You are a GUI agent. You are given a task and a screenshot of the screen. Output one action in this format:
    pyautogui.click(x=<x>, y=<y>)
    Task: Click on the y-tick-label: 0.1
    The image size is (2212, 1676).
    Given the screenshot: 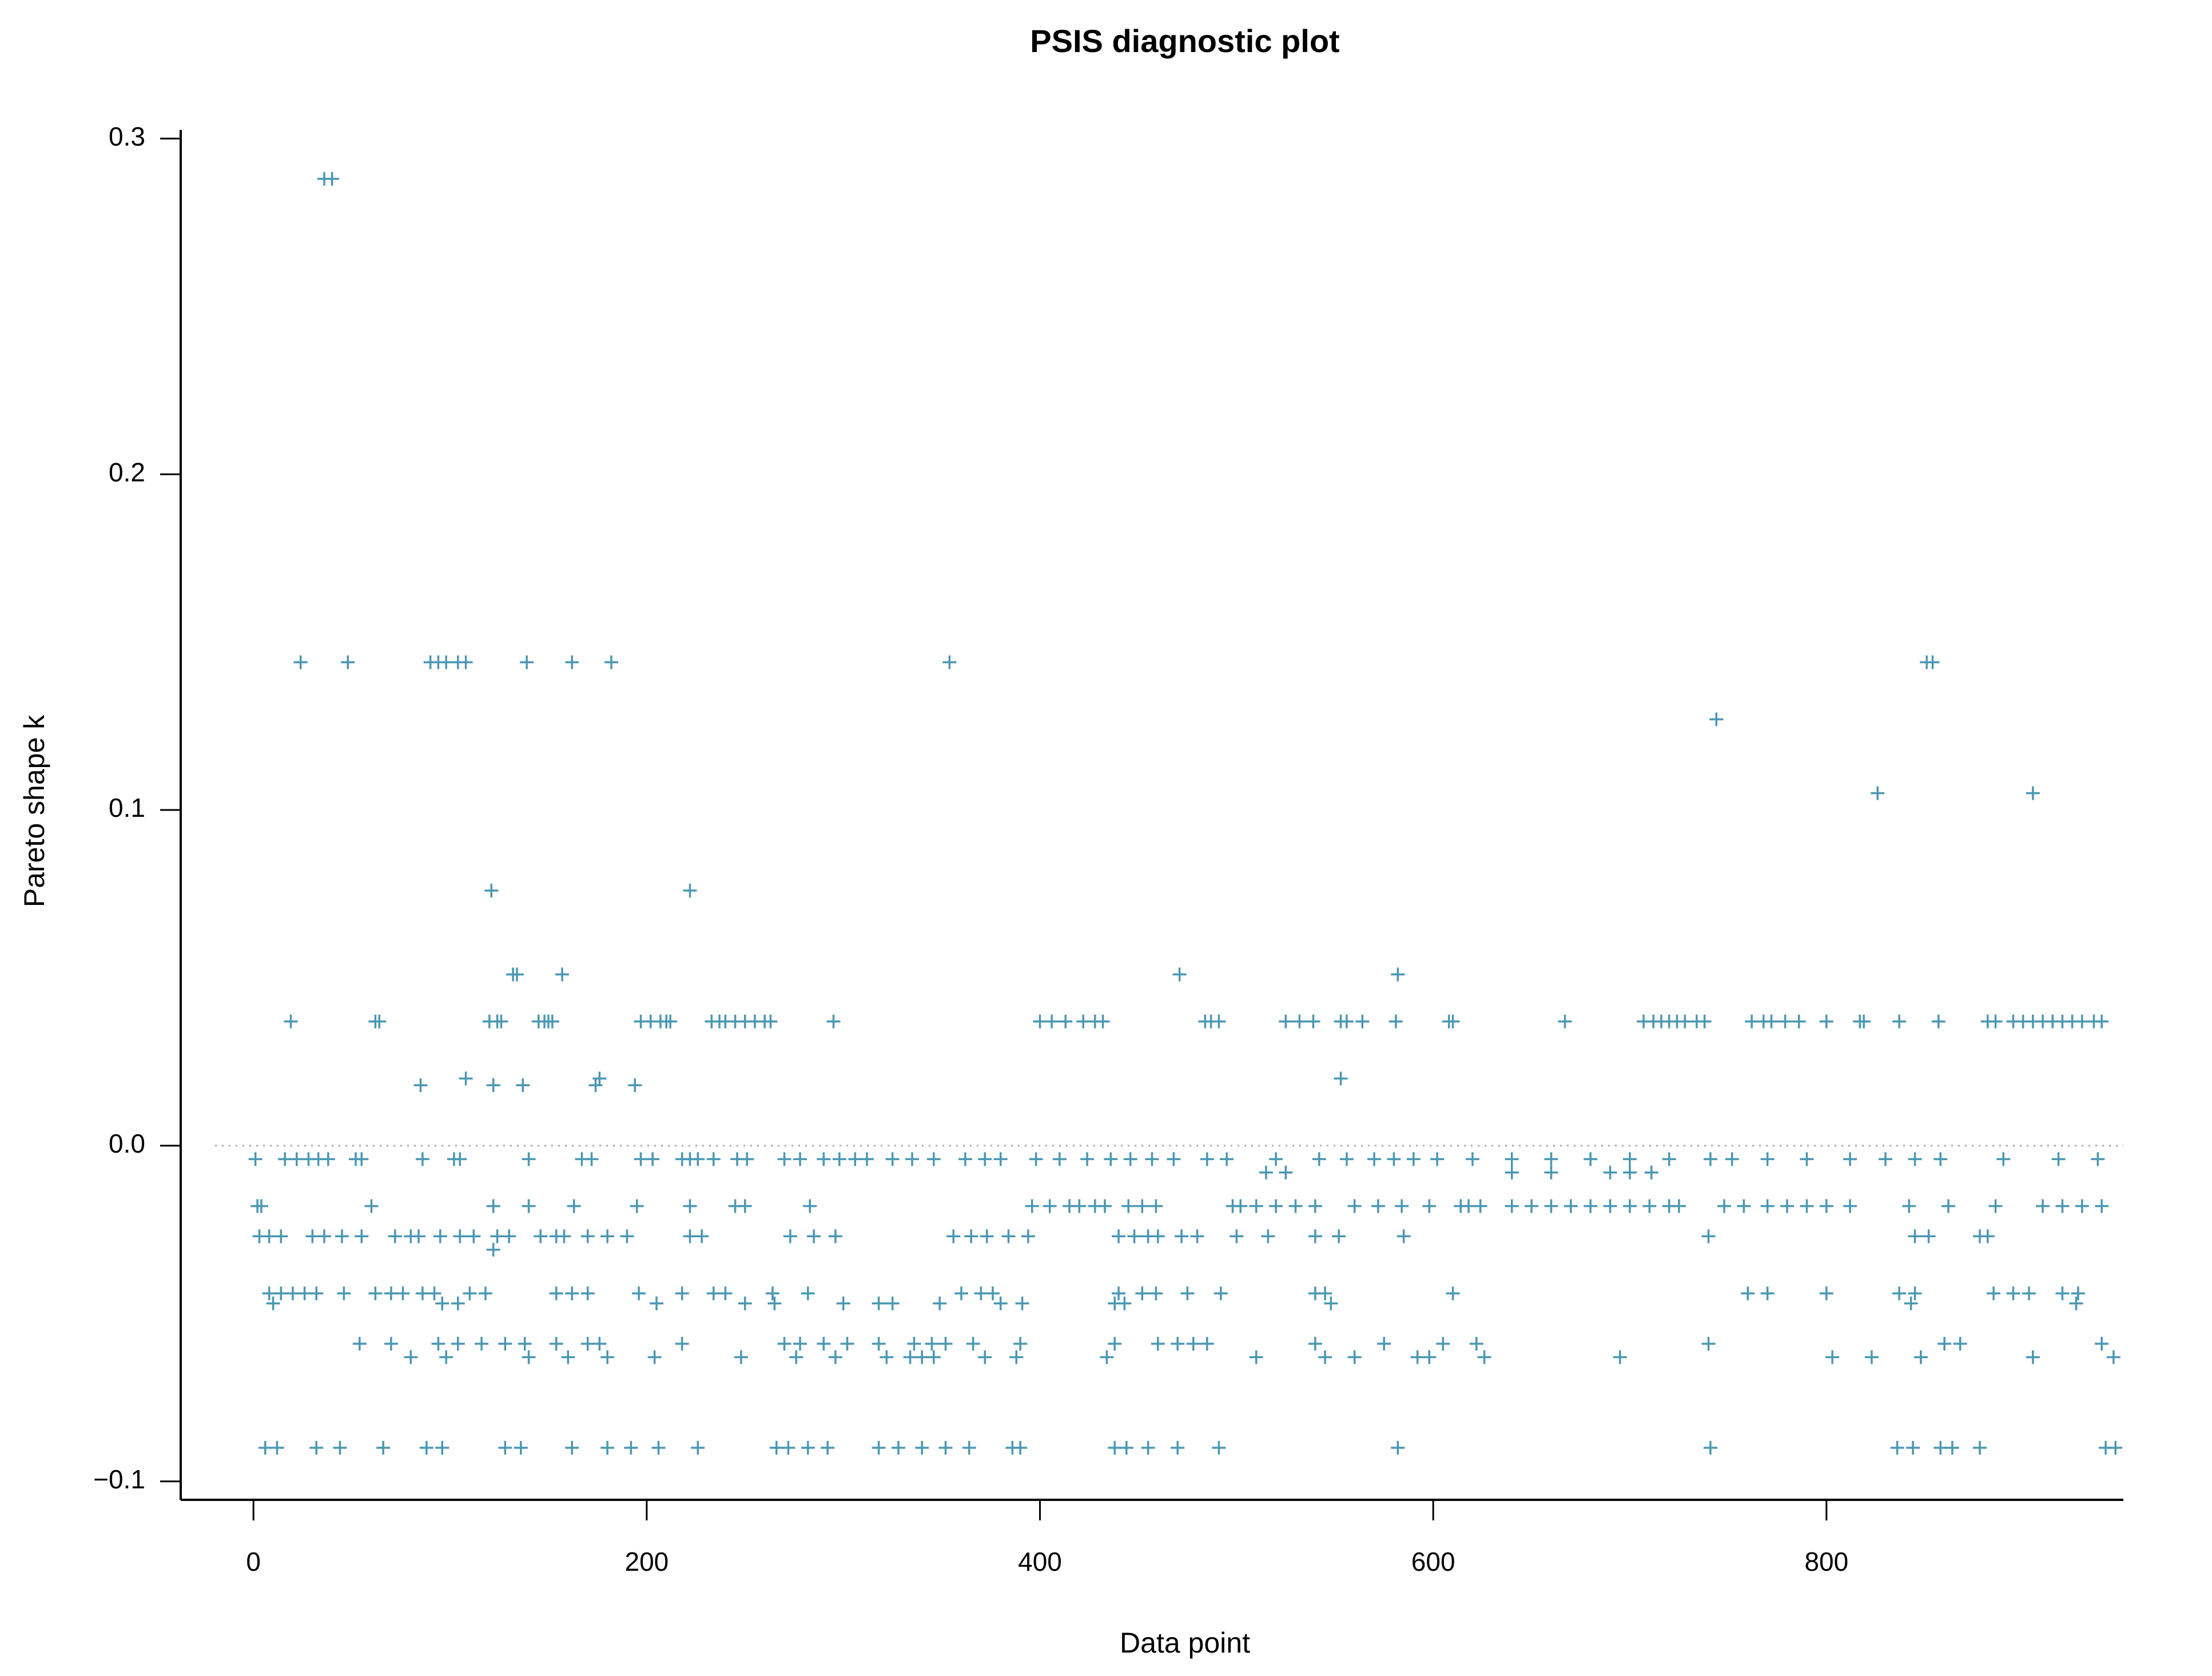 What is the action you would take?
    pyautogui.click(x=127, y=808)
    